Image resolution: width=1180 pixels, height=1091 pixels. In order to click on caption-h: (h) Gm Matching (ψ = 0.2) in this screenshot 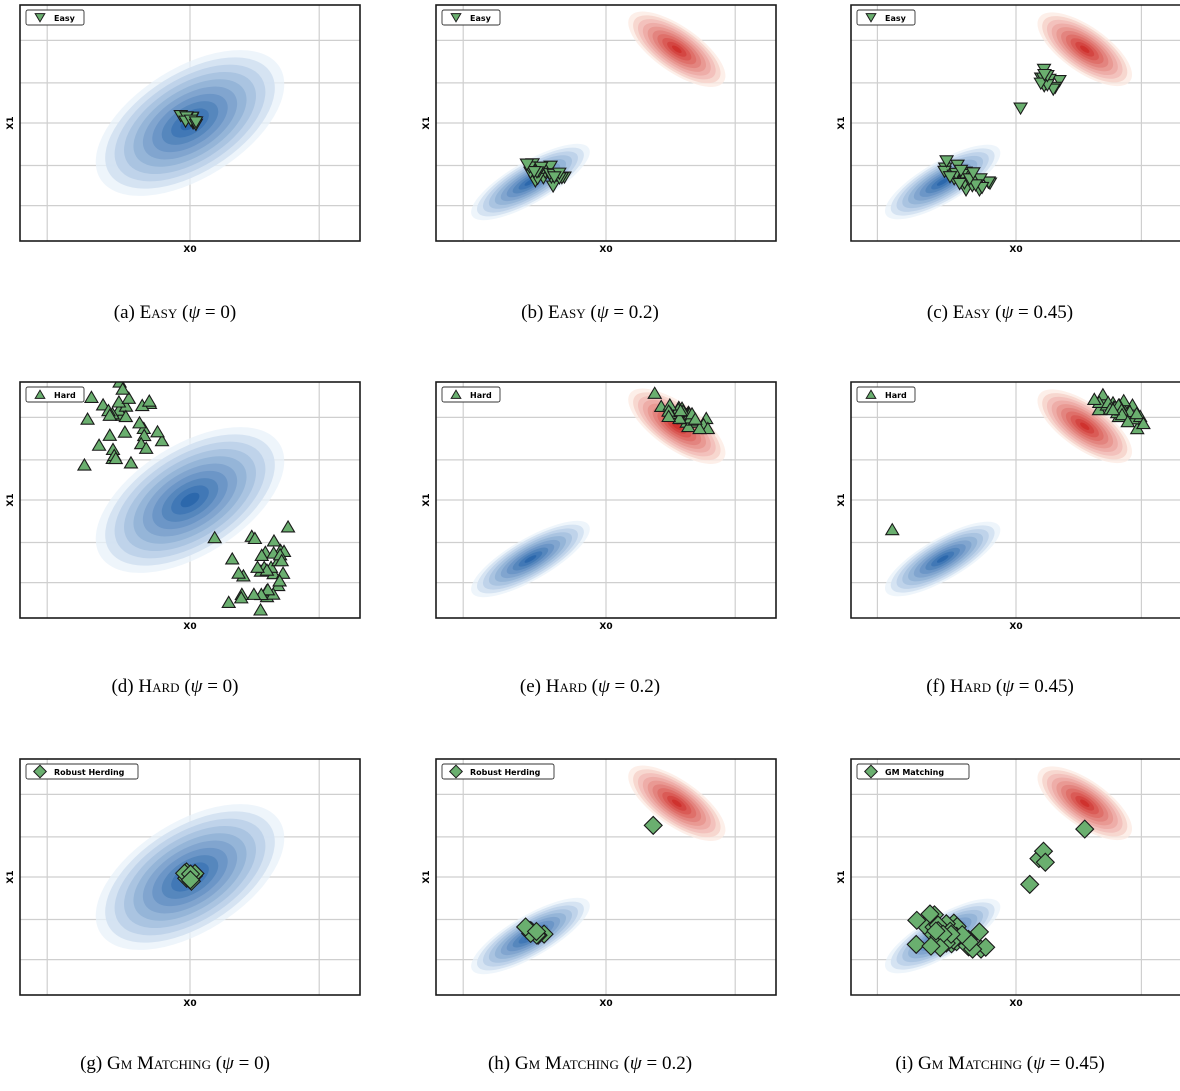, I will do `click(590, 1063)`.